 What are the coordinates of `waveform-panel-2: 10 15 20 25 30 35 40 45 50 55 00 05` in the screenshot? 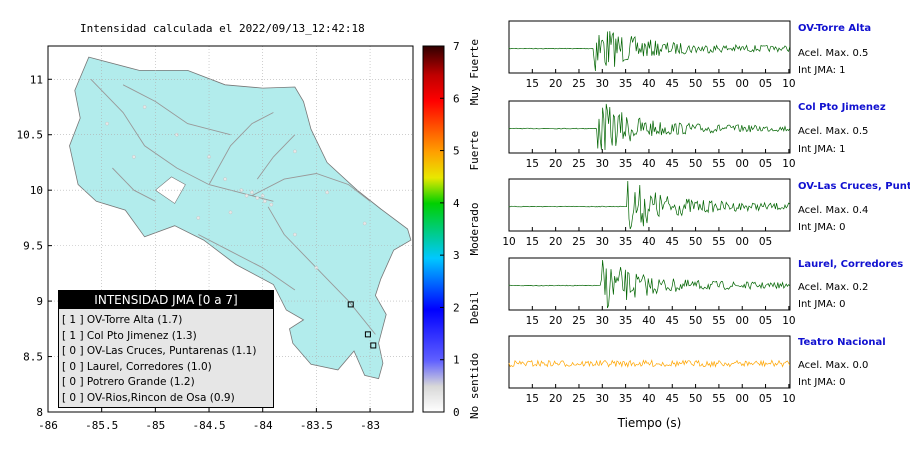 It's located at (646, 213).